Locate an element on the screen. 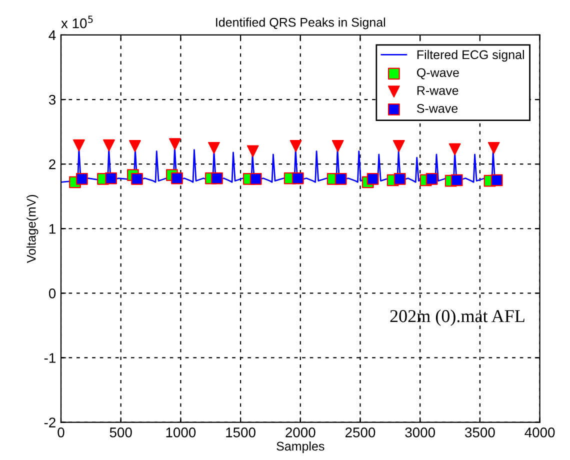  y-axis-title: Voltage(mV) is located at coordinates (32, 229).